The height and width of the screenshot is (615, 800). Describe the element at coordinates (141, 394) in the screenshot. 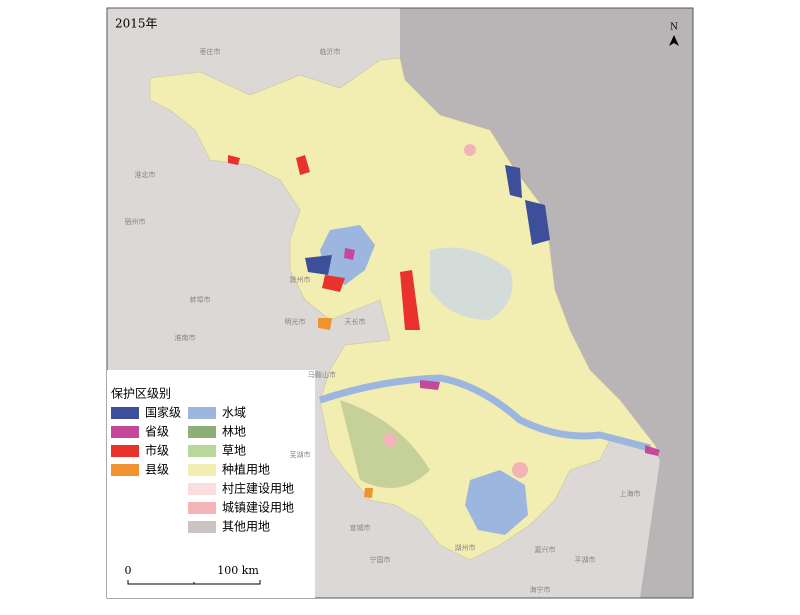

I see `legend-title: 保护区级别` at that location.